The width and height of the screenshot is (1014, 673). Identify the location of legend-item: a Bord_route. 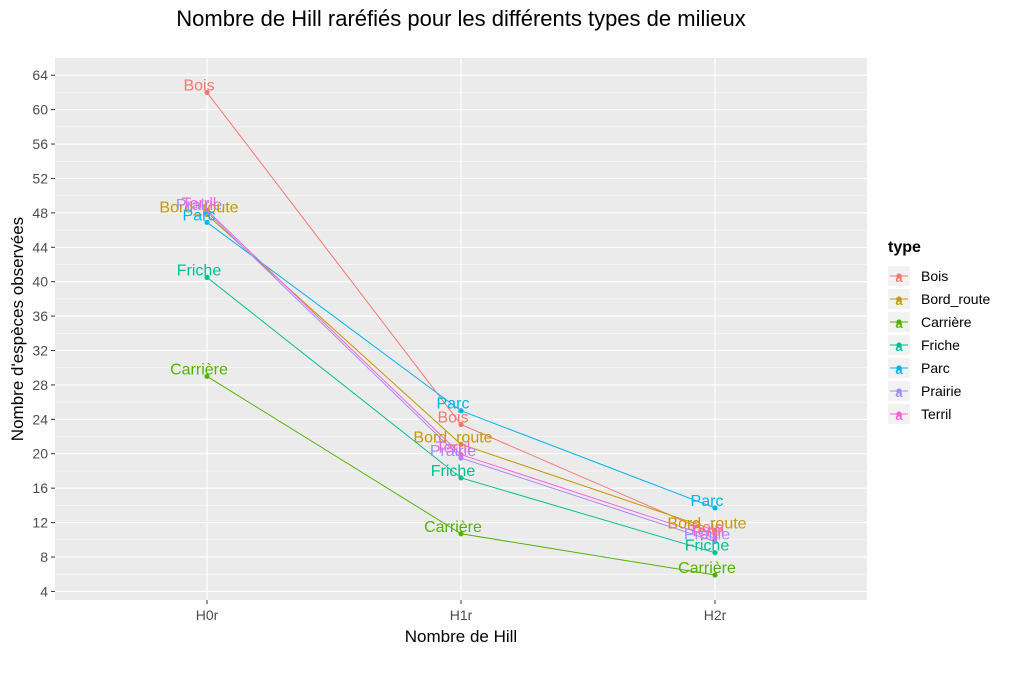
(939, 299).